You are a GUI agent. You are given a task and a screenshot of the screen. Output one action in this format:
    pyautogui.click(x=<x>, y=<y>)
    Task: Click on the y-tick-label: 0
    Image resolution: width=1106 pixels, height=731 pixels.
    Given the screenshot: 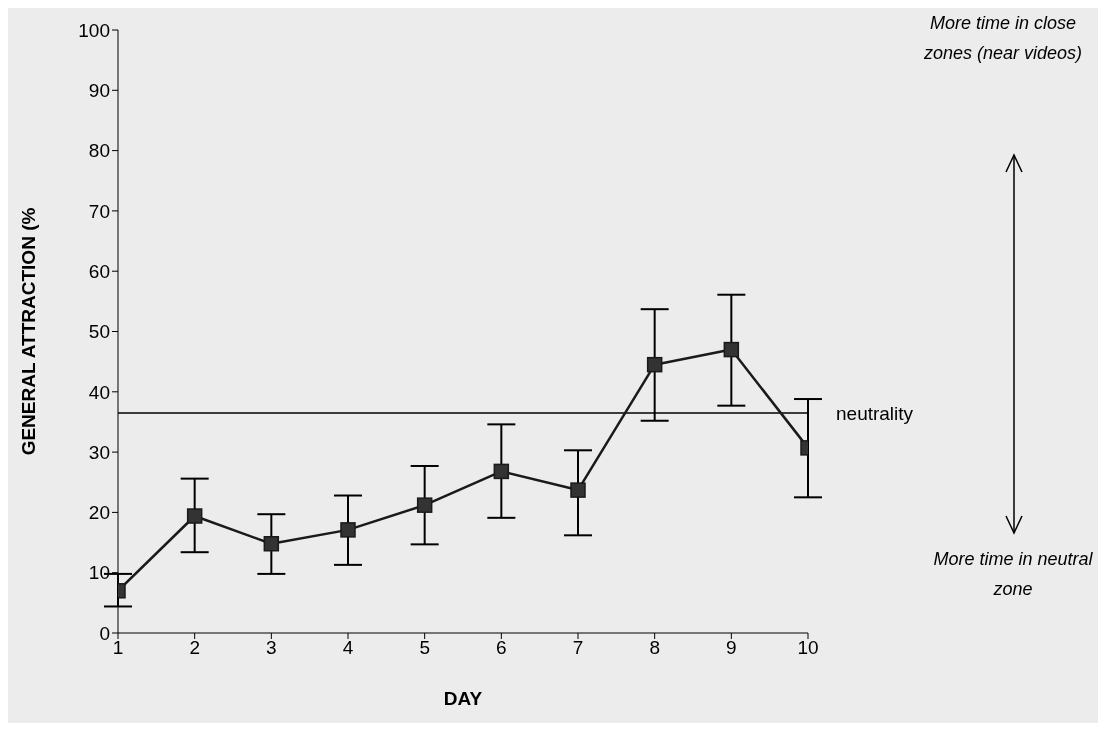 What is the action you would take?
    pyautogui.click(x=104, y=633)
    